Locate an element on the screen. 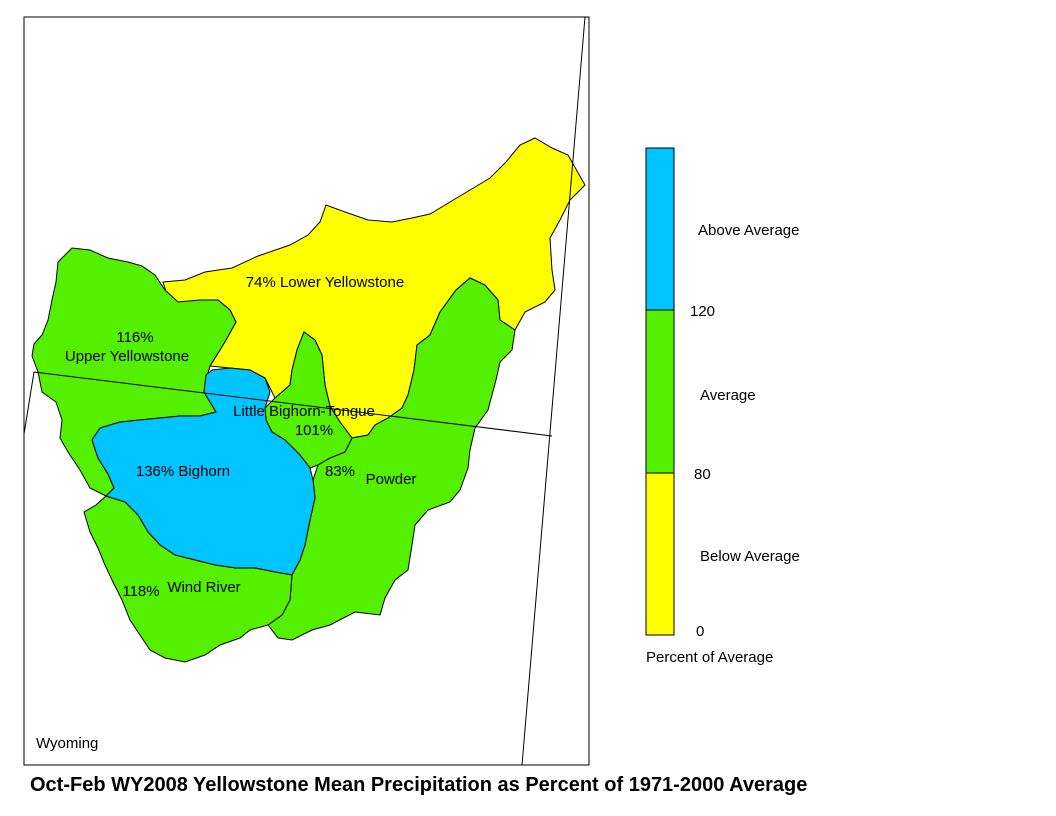 The height and width of the screenshot is (816, 1056). legend-tick-80: 80 is located at coordinates (702, 474).